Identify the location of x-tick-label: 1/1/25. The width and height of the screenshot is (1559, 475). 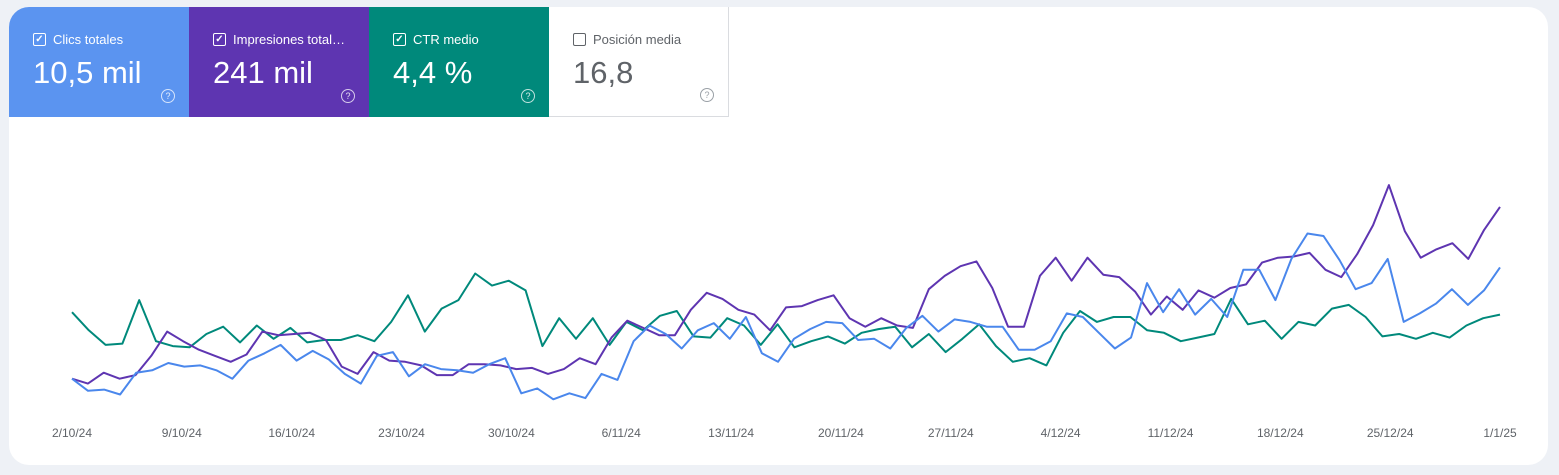
(1500, 433).